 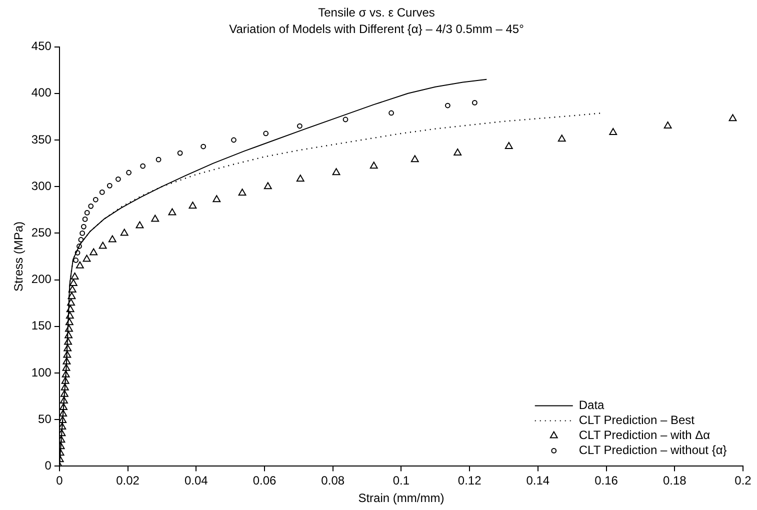 What do you see at coordinates (41, 325) in the screenshot?
I see `y-tick-label: 150` at bounding box center [41, 325].